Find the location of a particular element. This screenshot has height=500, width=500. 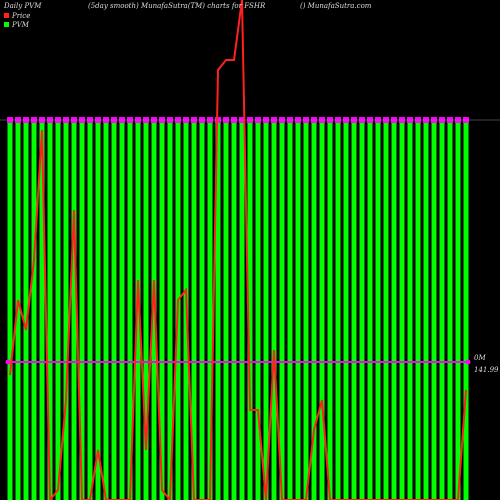

legend-label: Price is located at coordinates (20, 16).